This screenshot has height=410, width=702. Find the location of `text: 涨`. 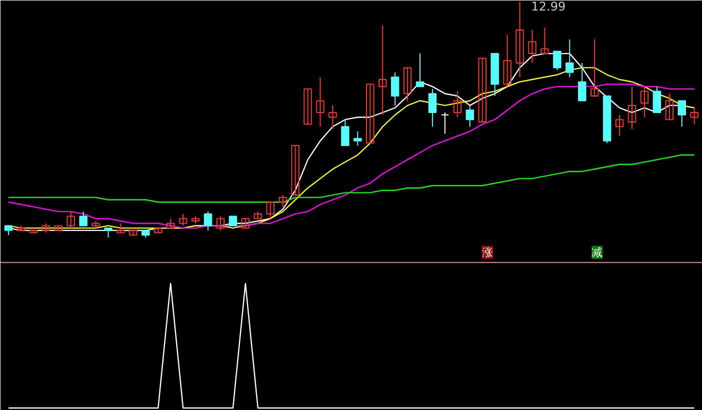

text: 涨 is located at coordinates (488, 252).